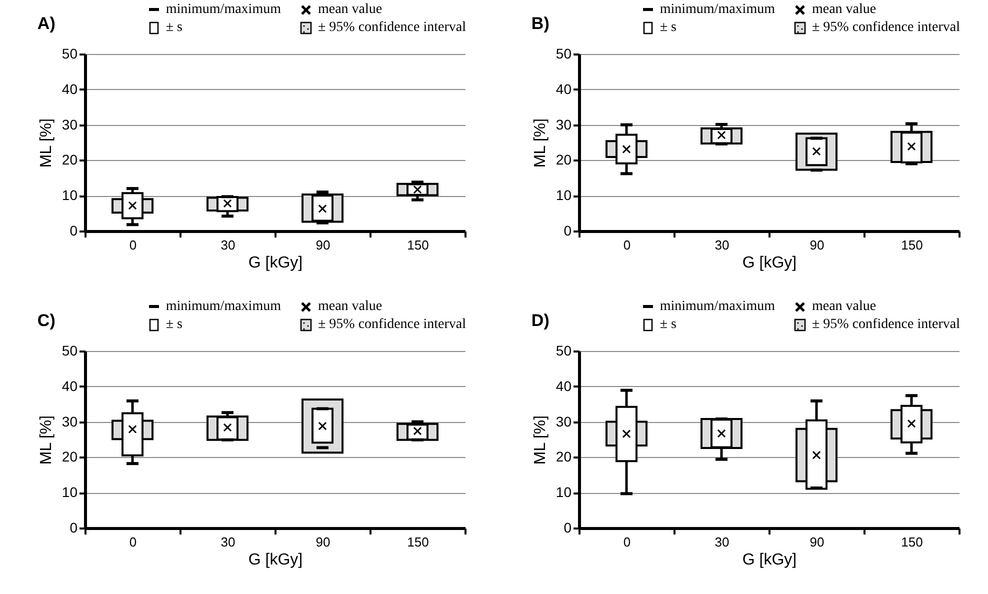 The image size is (988, 594). What do you see at coordinates (46, 320) in the screenshot?
I see `chart-title: C)` at bounding box center [46, 320].